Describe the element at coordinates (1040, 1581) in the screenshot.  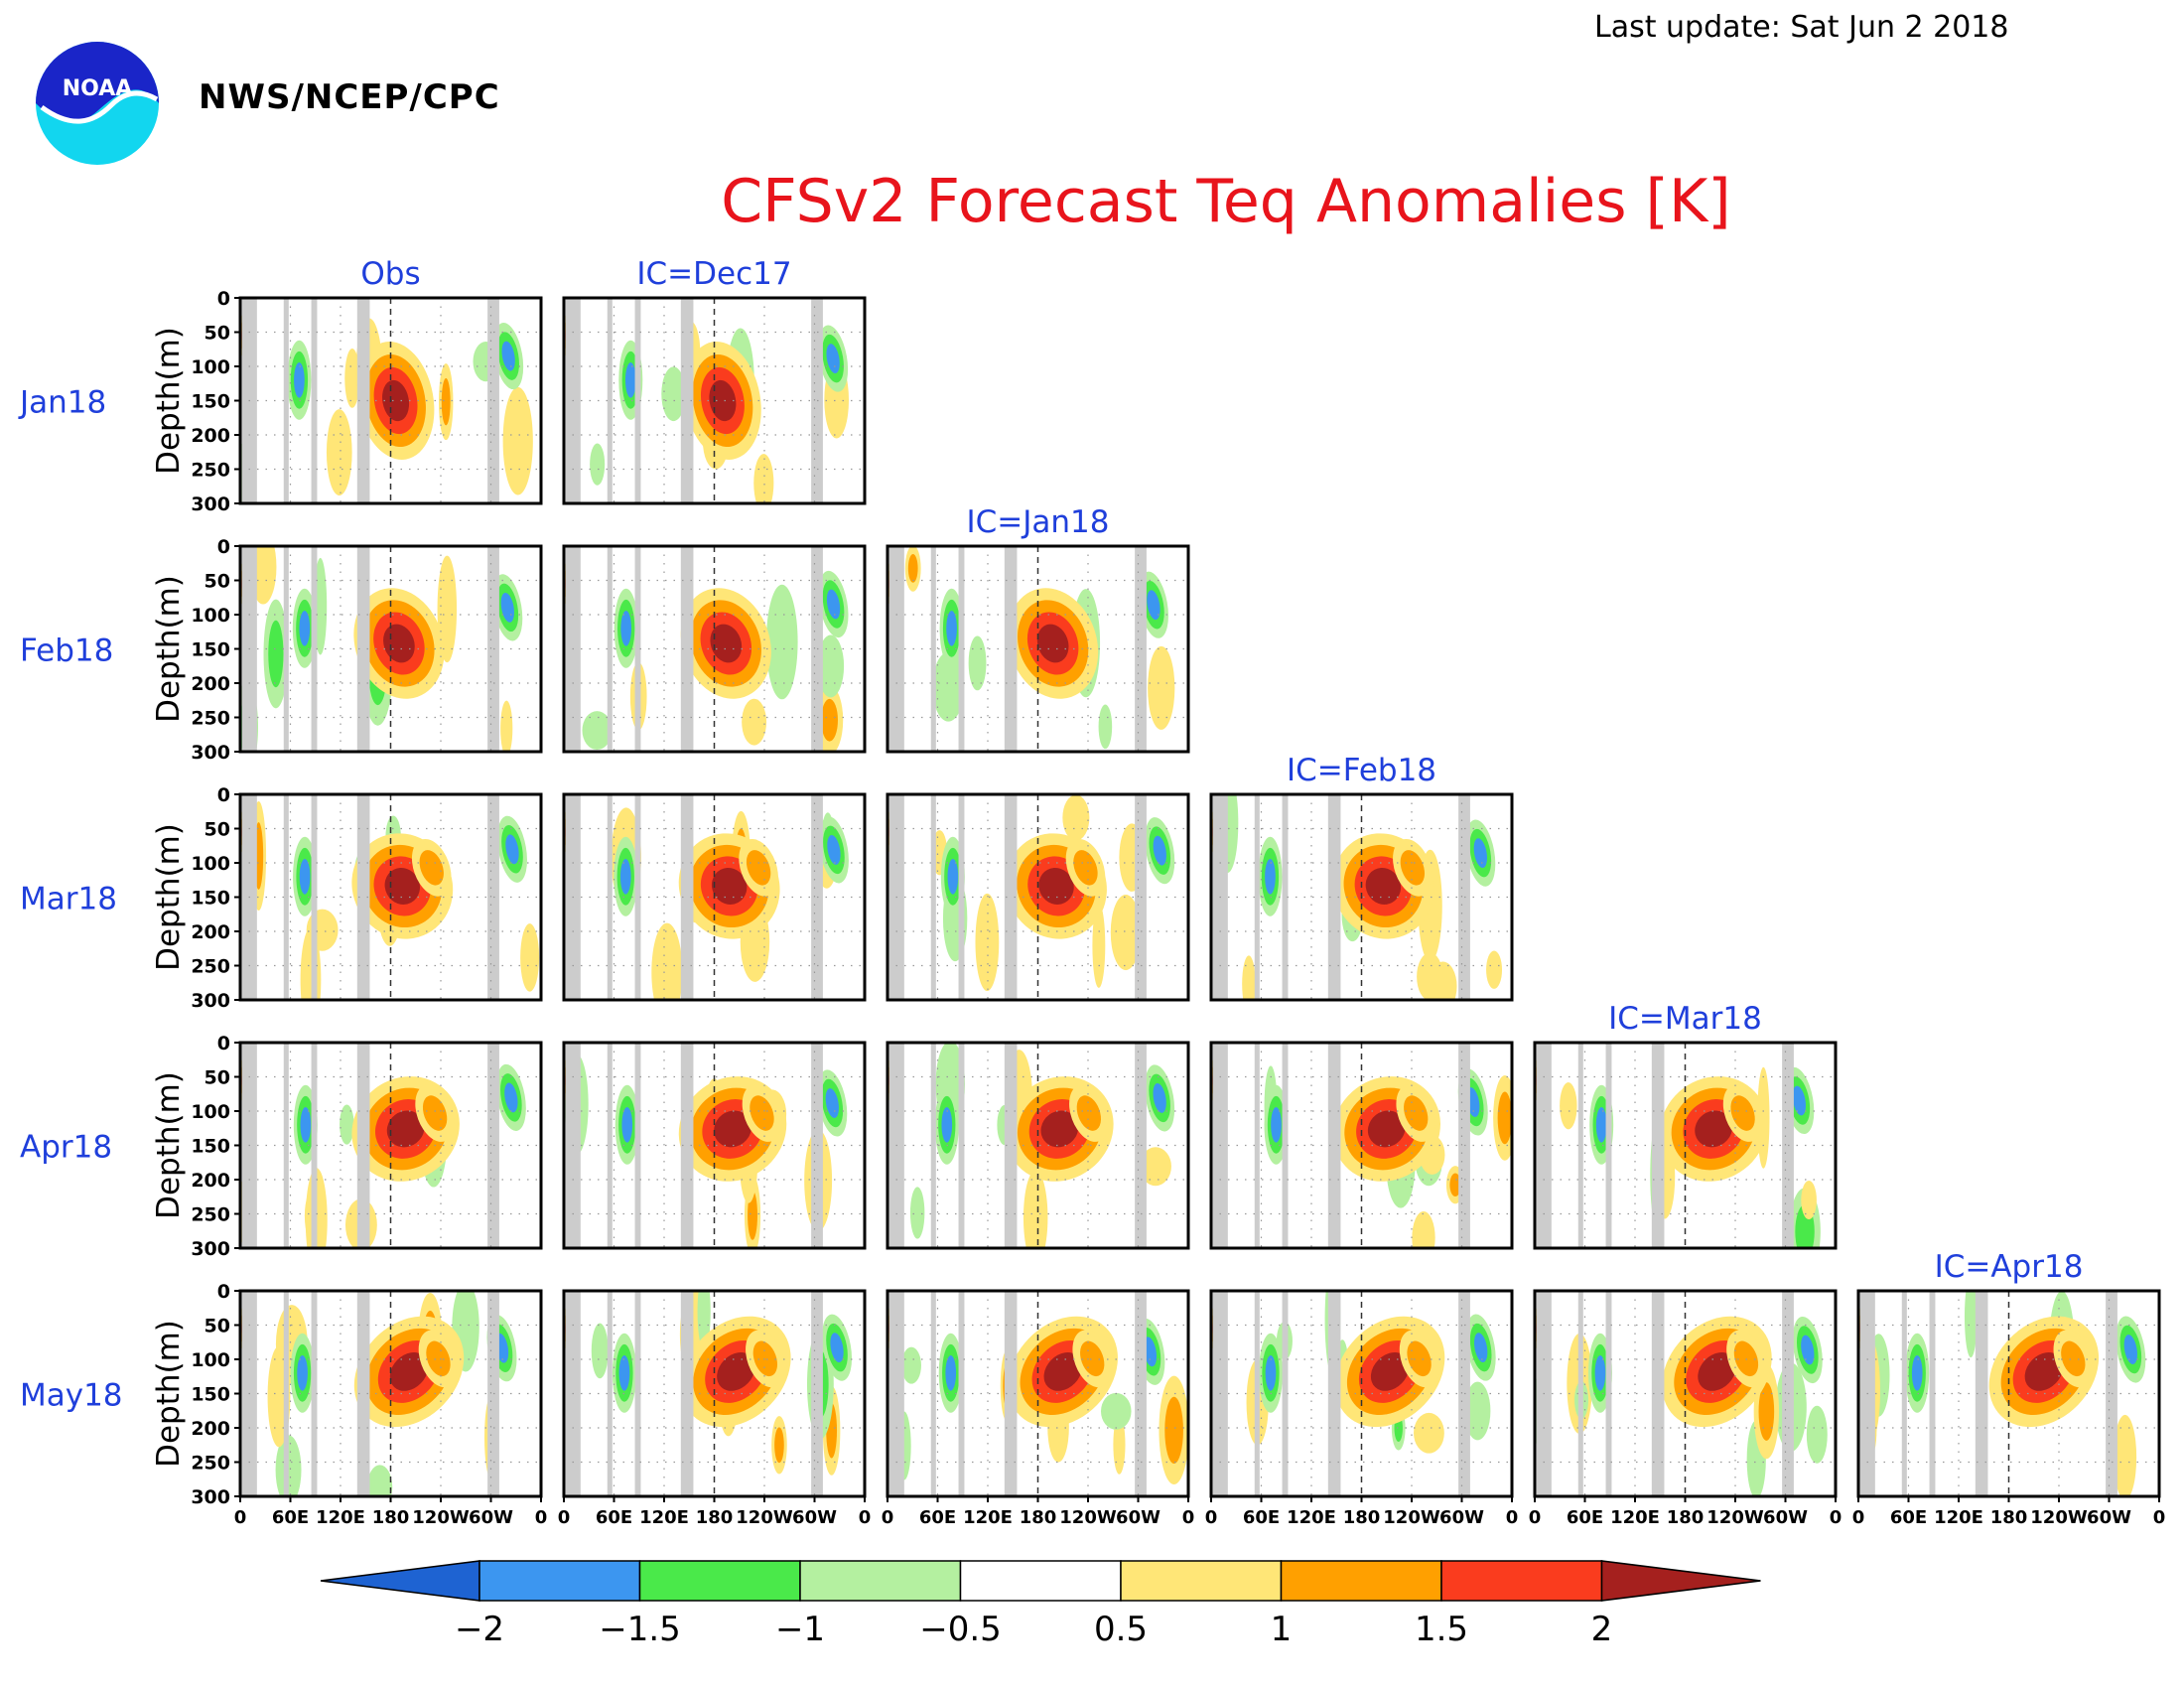
I see `colorbar-segment` at that location.